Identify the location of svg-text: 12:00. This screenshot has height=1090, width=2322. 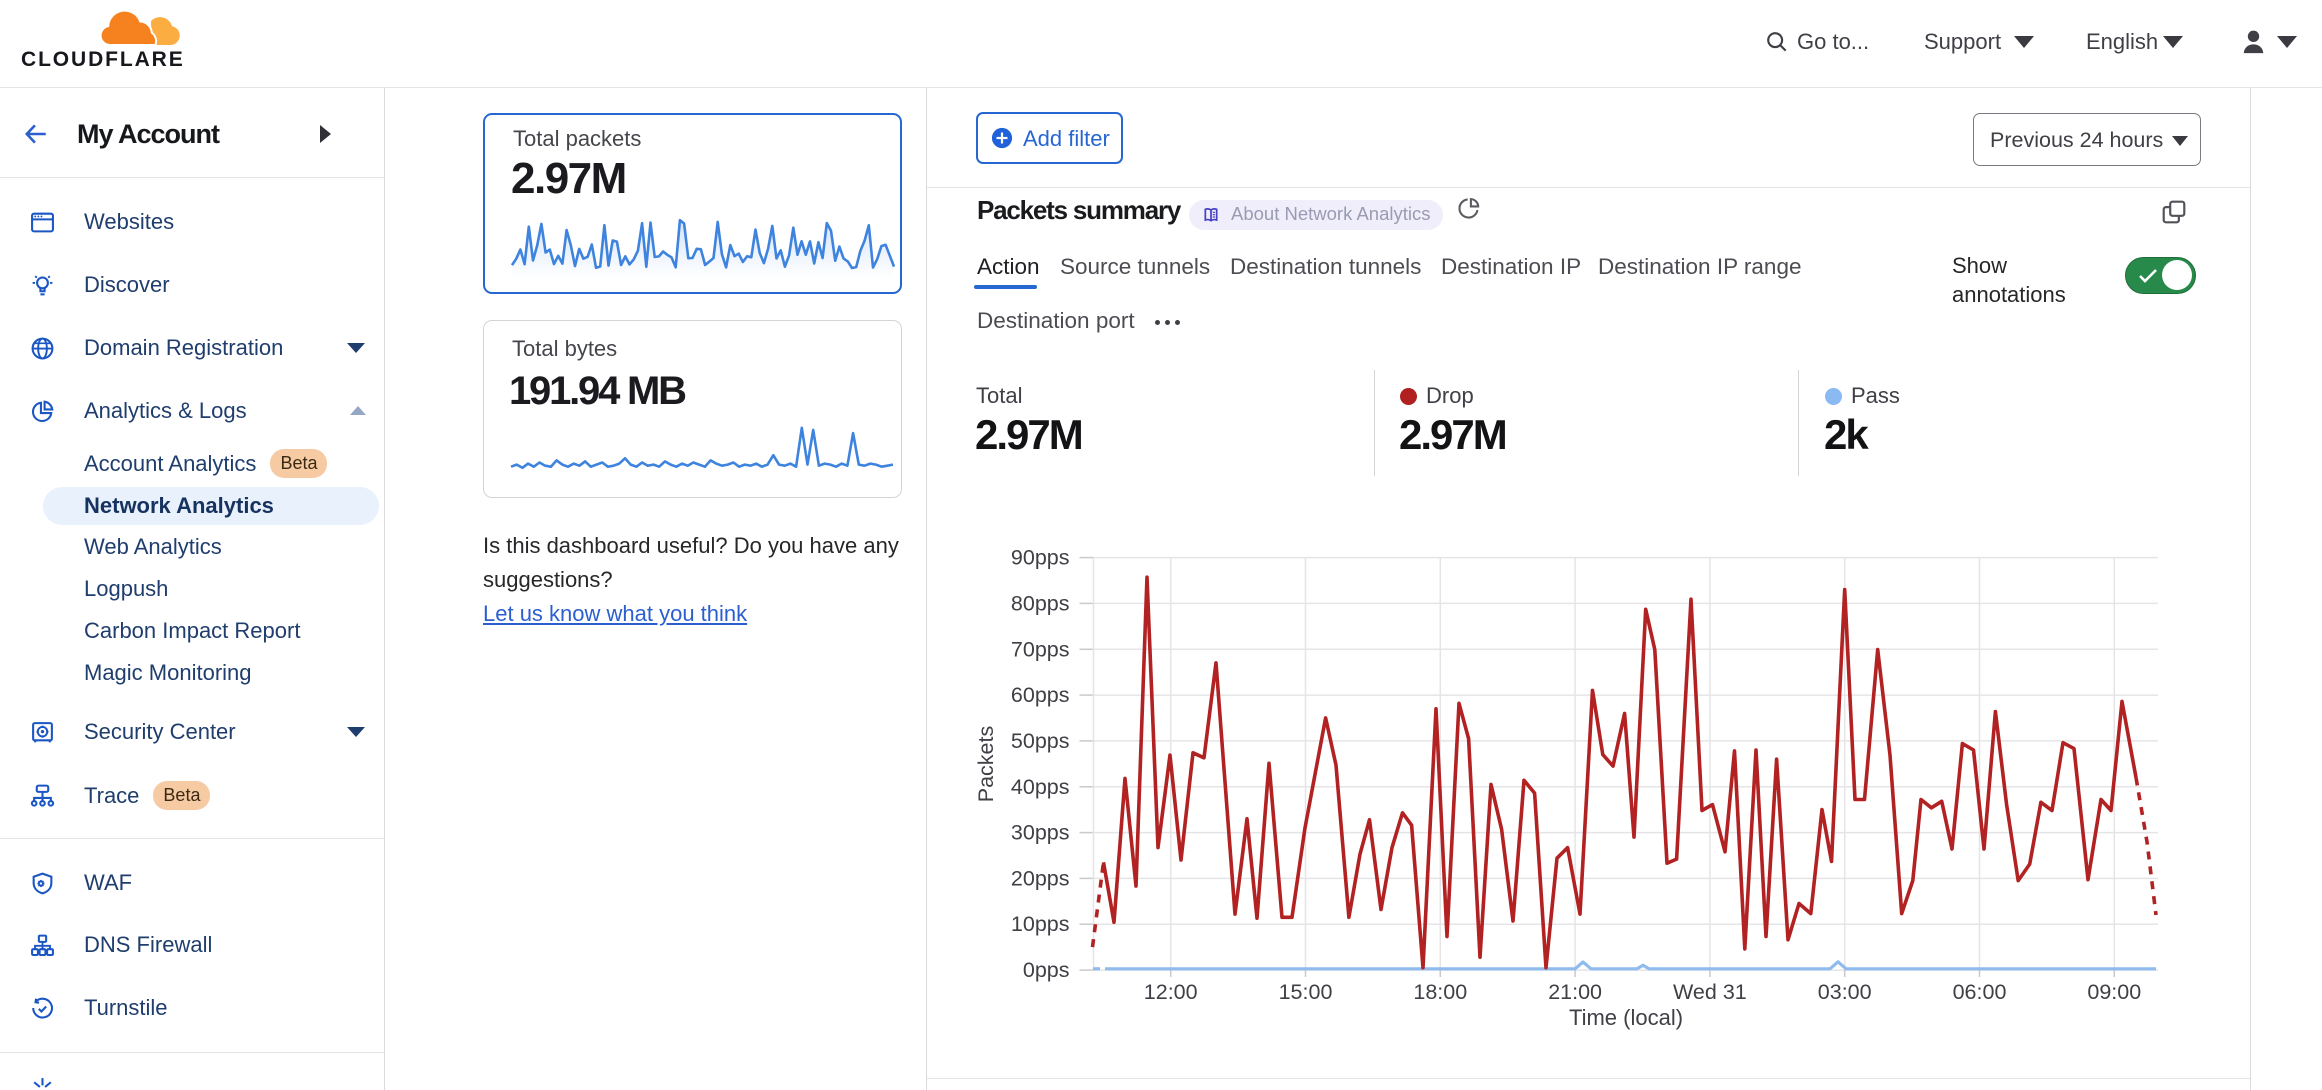
(1171, 992).